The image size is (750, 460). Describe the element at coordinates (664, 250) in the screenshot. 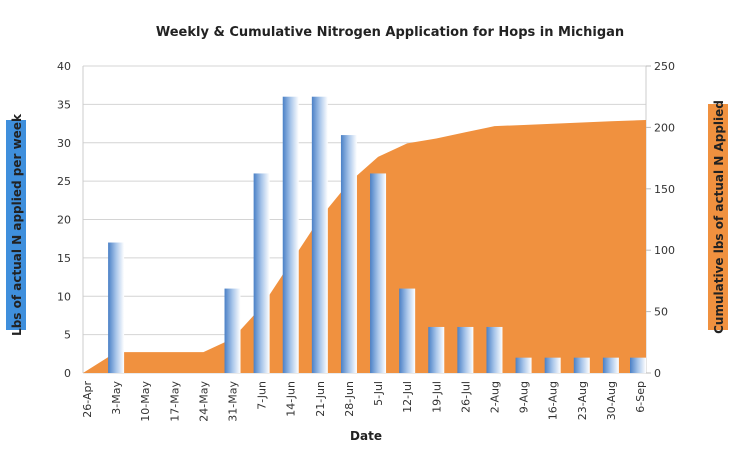

I see `y2-tick-label: 100` at that location.